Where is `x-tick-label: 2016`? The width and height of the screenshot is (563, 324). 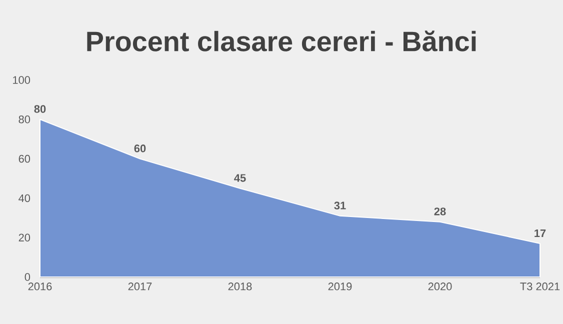 x-tick-label: 2016 is located at coordinates (40, 286).